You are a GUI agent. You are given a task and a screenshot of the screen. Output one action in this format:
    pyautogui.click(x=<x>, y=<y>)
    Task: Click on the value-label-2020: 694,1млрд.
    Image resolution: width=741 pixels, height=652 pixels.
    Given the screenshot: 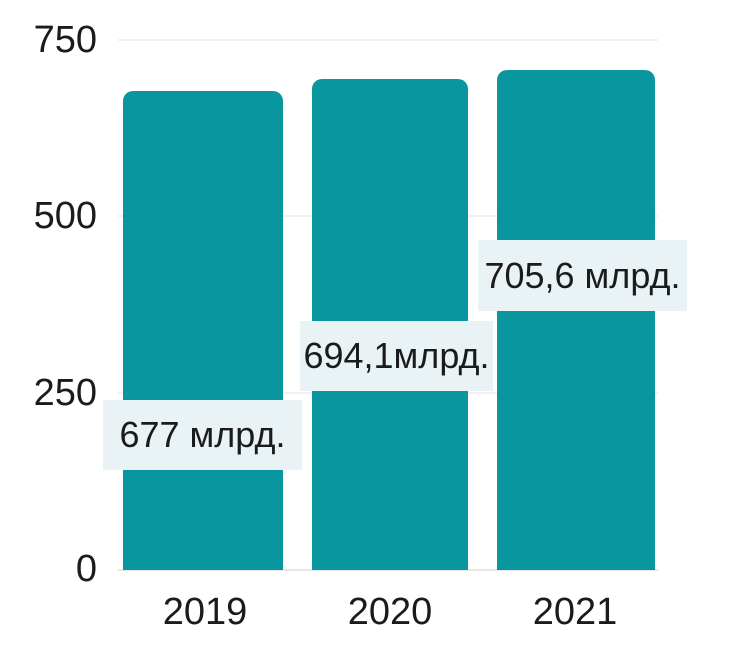 What is the action you would take?
    pyautogui.click(x=396, y=355)
    